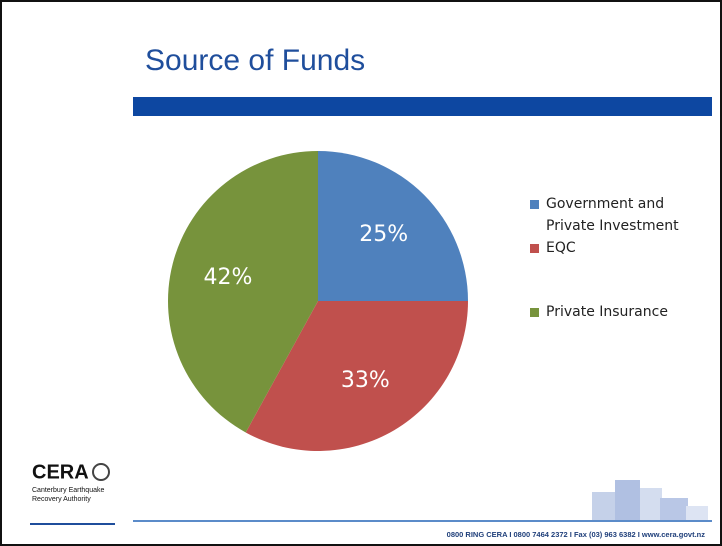 The height and width of the screenshot is (546, 722). I want to click on data-label: 42%, so click(227, 277).